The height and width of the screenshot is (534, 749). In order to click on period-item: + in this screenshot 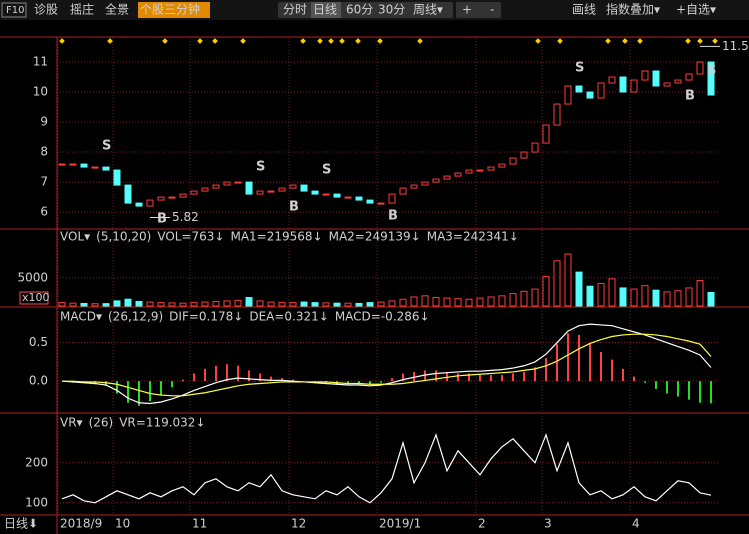, I will do `click(467, 10)`.